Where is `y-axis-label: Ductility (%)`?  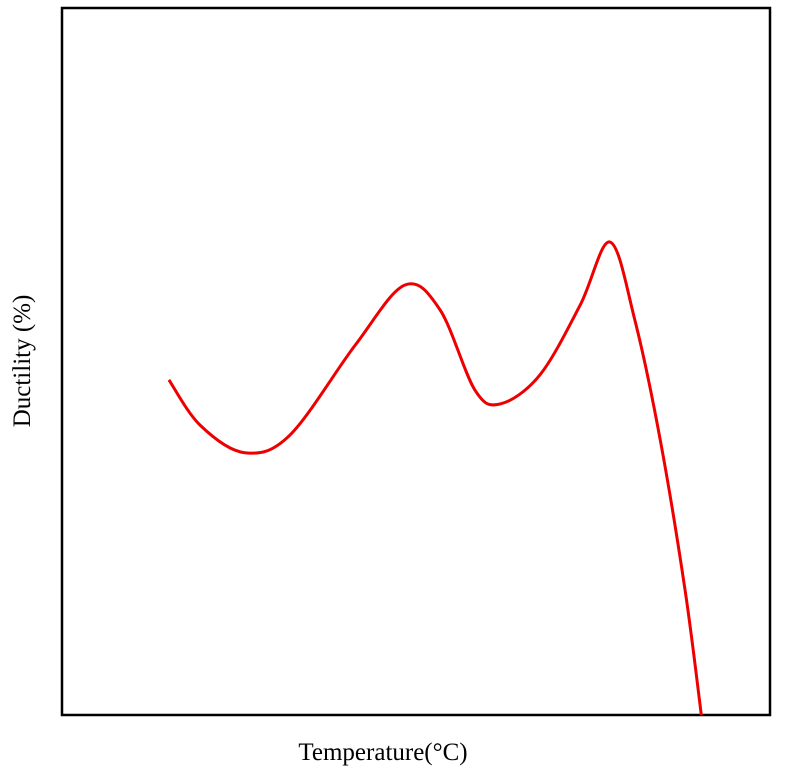
y-axis-label: Ductility (%) is located at coordinates (22, 361).